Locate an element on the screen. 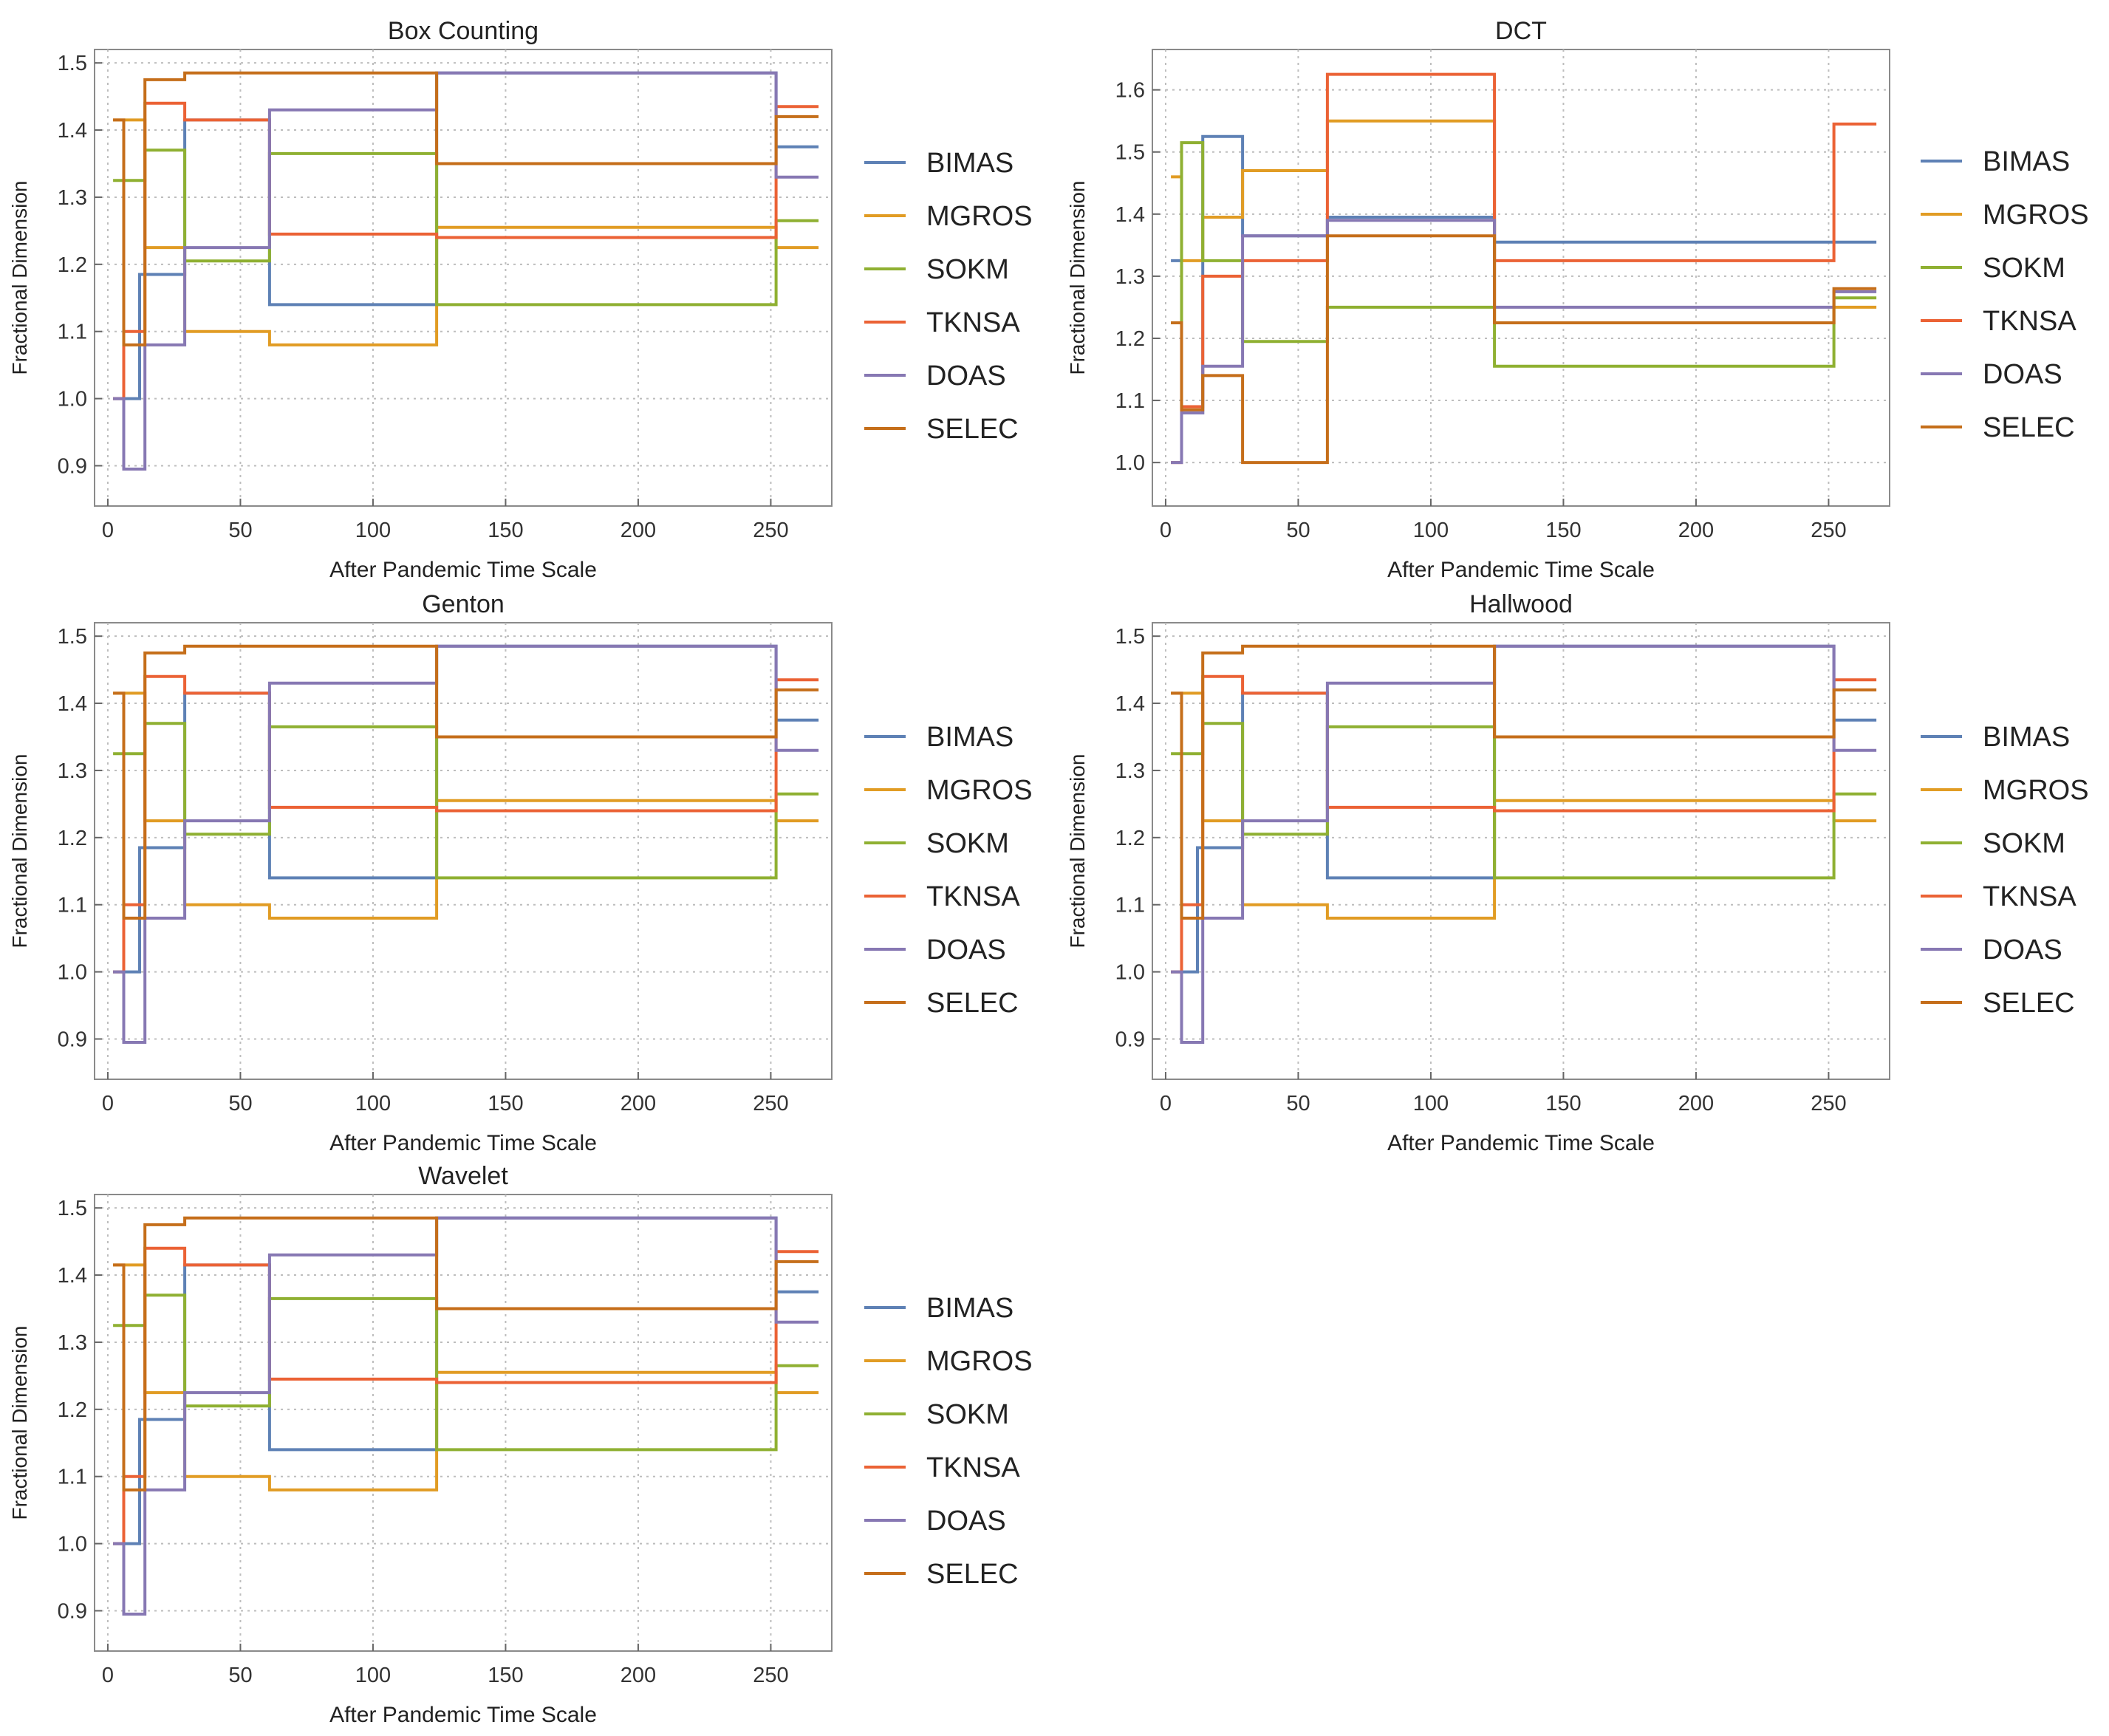 This screenshot has width=2109, height=1736. x-tick-label: 0 is located at coordinates (108, 1675).